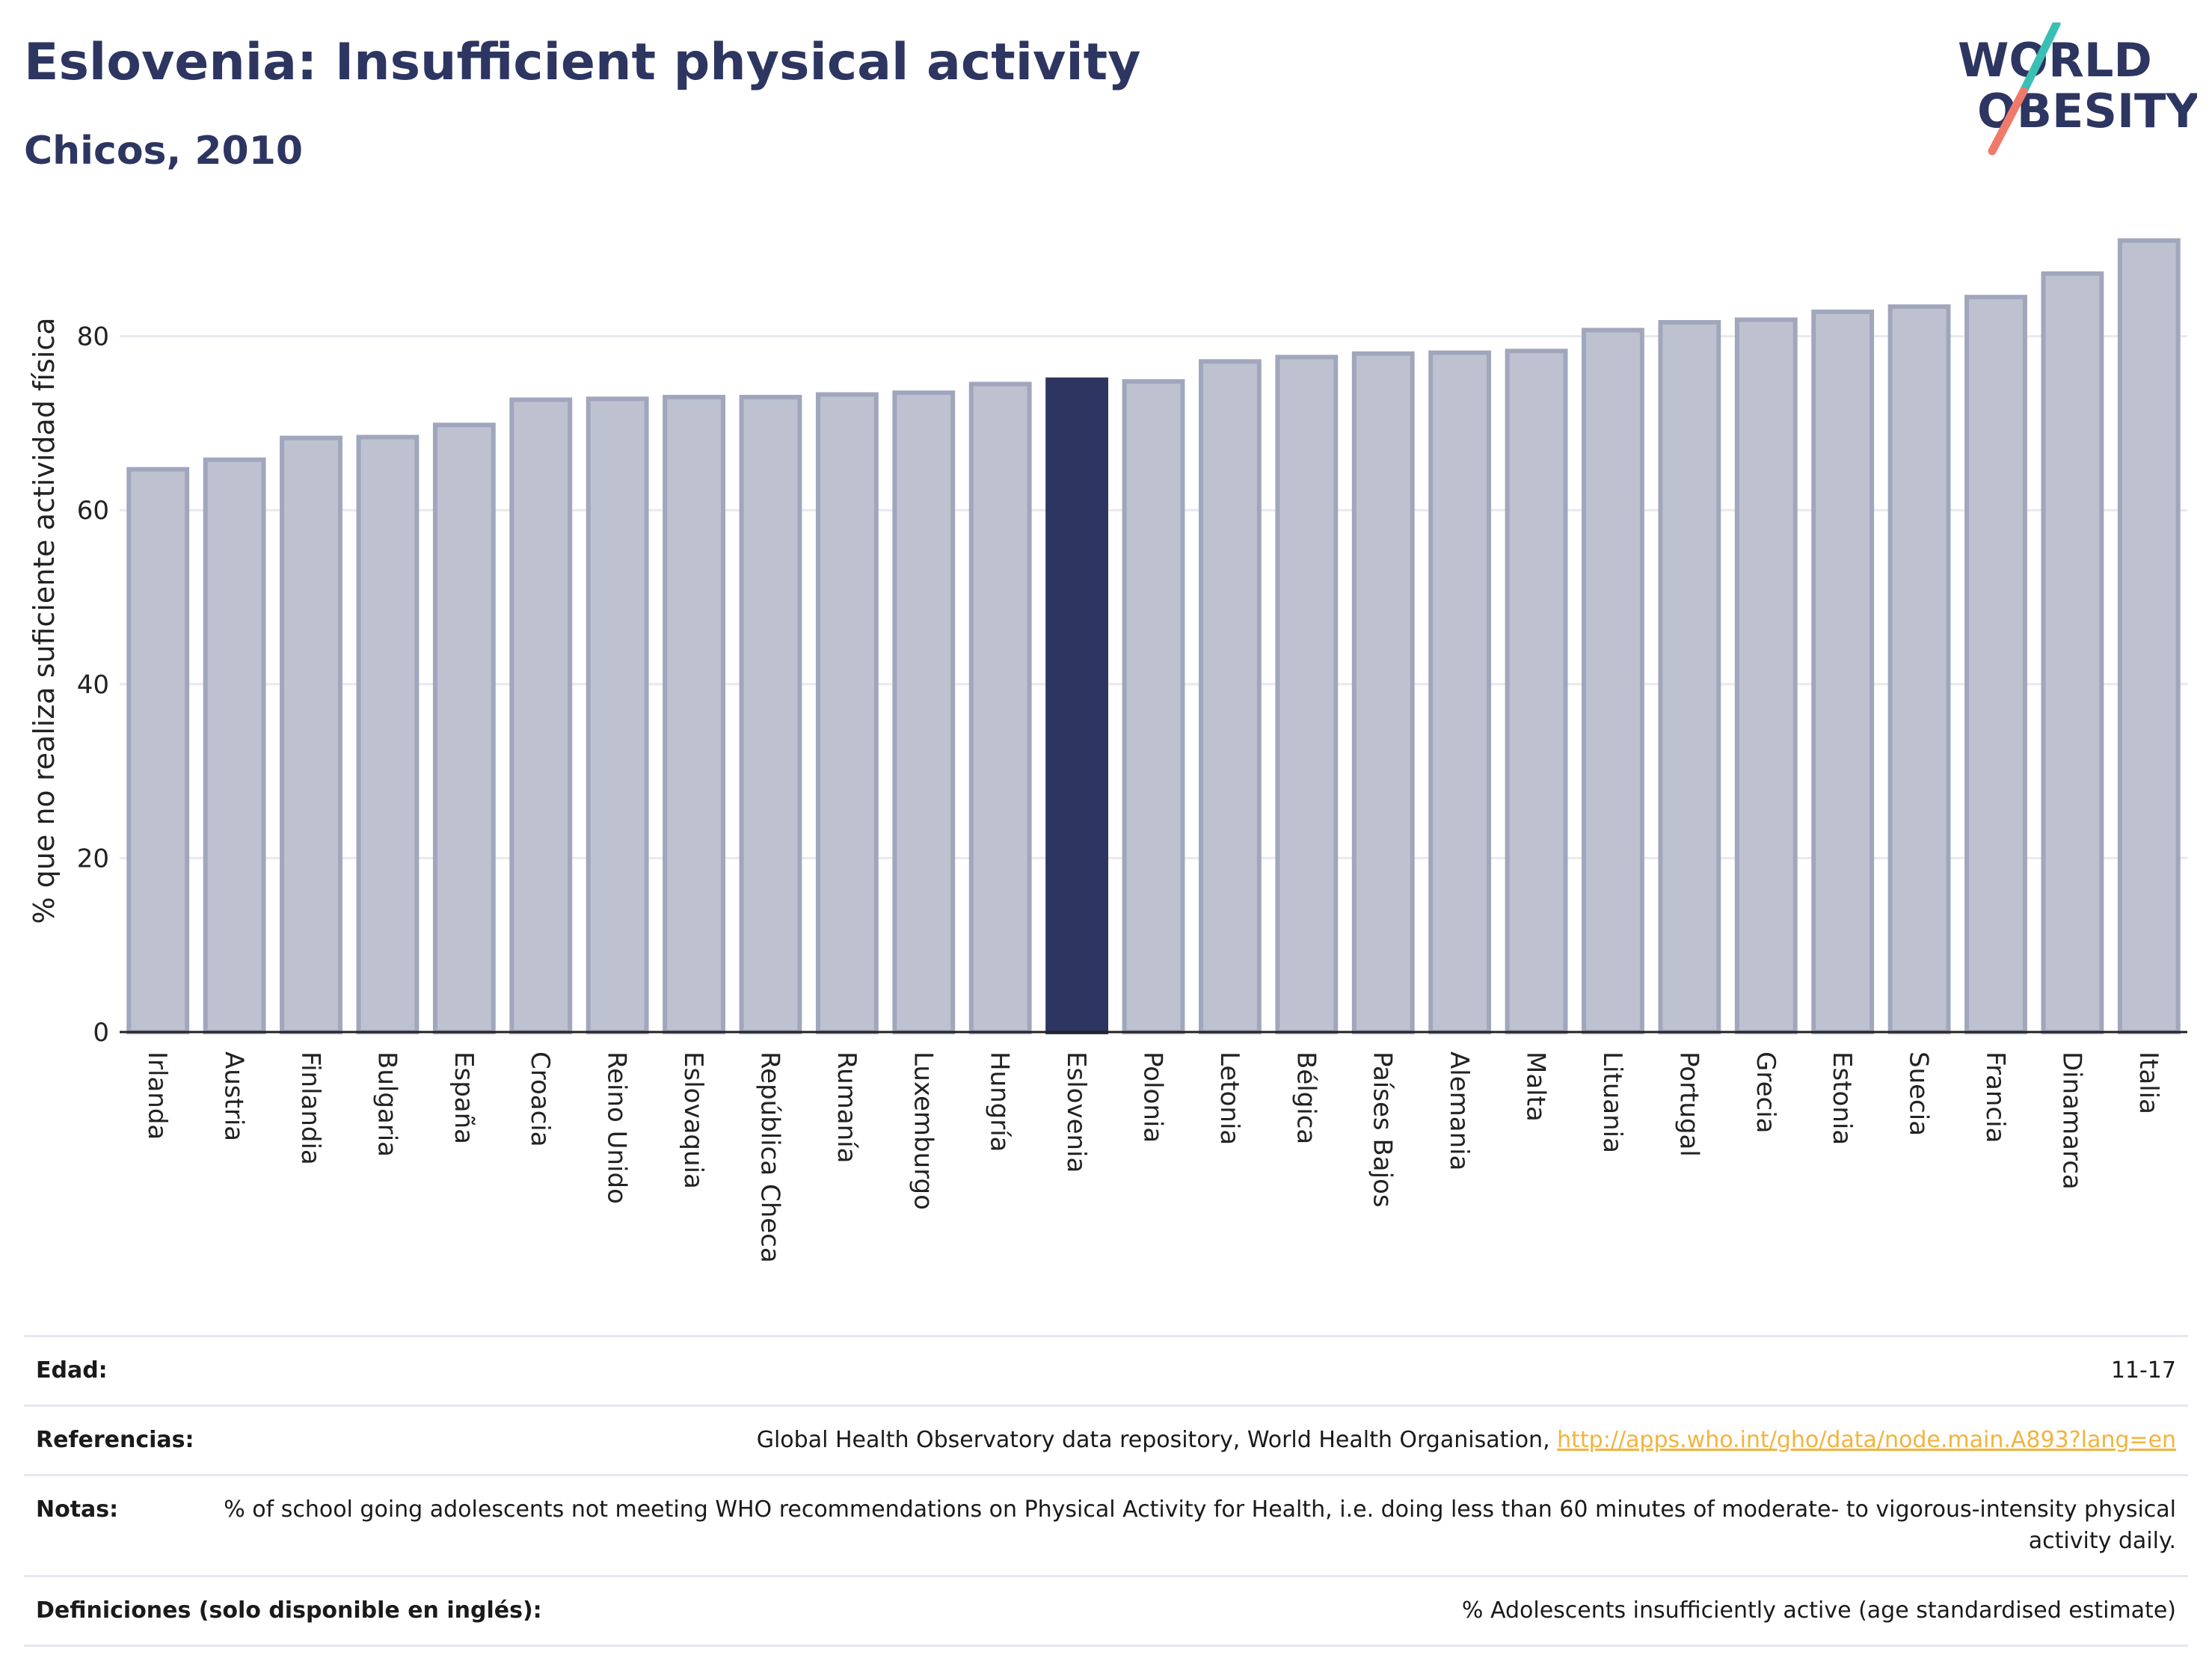  Describe the element at coordinates (1000, 1101) in the screenshot. I see `x-tick-label: Hungría` at that location.